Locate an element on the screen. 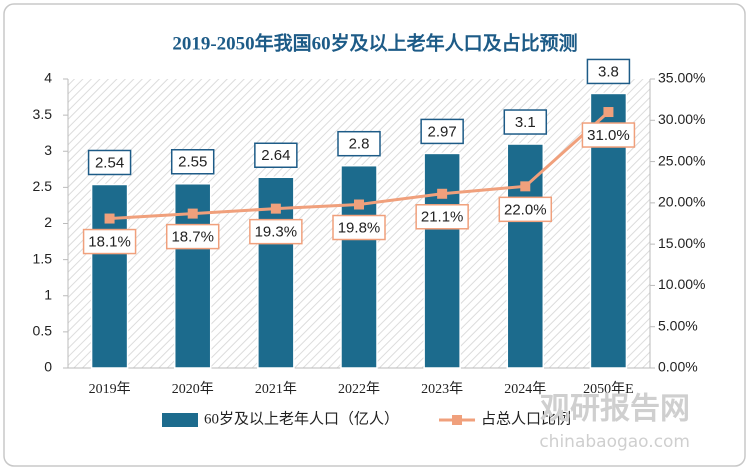 This screenshot has width=750, height=471. data-label: 2.8 is located at coordinates (359, 144).